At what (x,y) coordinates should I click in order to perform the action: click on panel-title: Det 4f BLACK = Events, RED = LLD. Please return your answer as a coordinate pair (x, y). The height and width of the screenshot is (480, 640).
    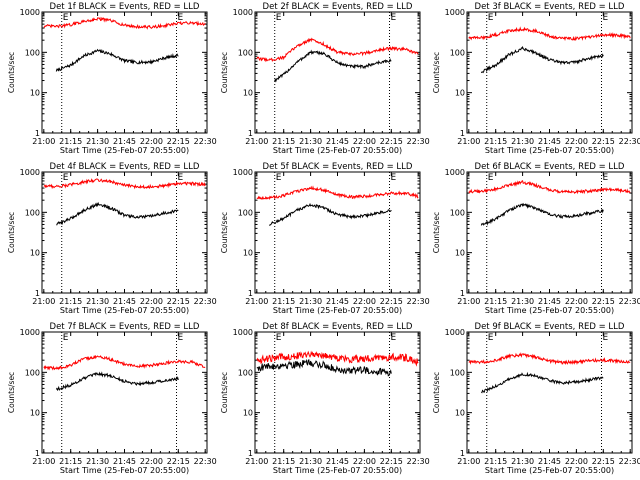
    Looking at the image, I should click on (125, 167).